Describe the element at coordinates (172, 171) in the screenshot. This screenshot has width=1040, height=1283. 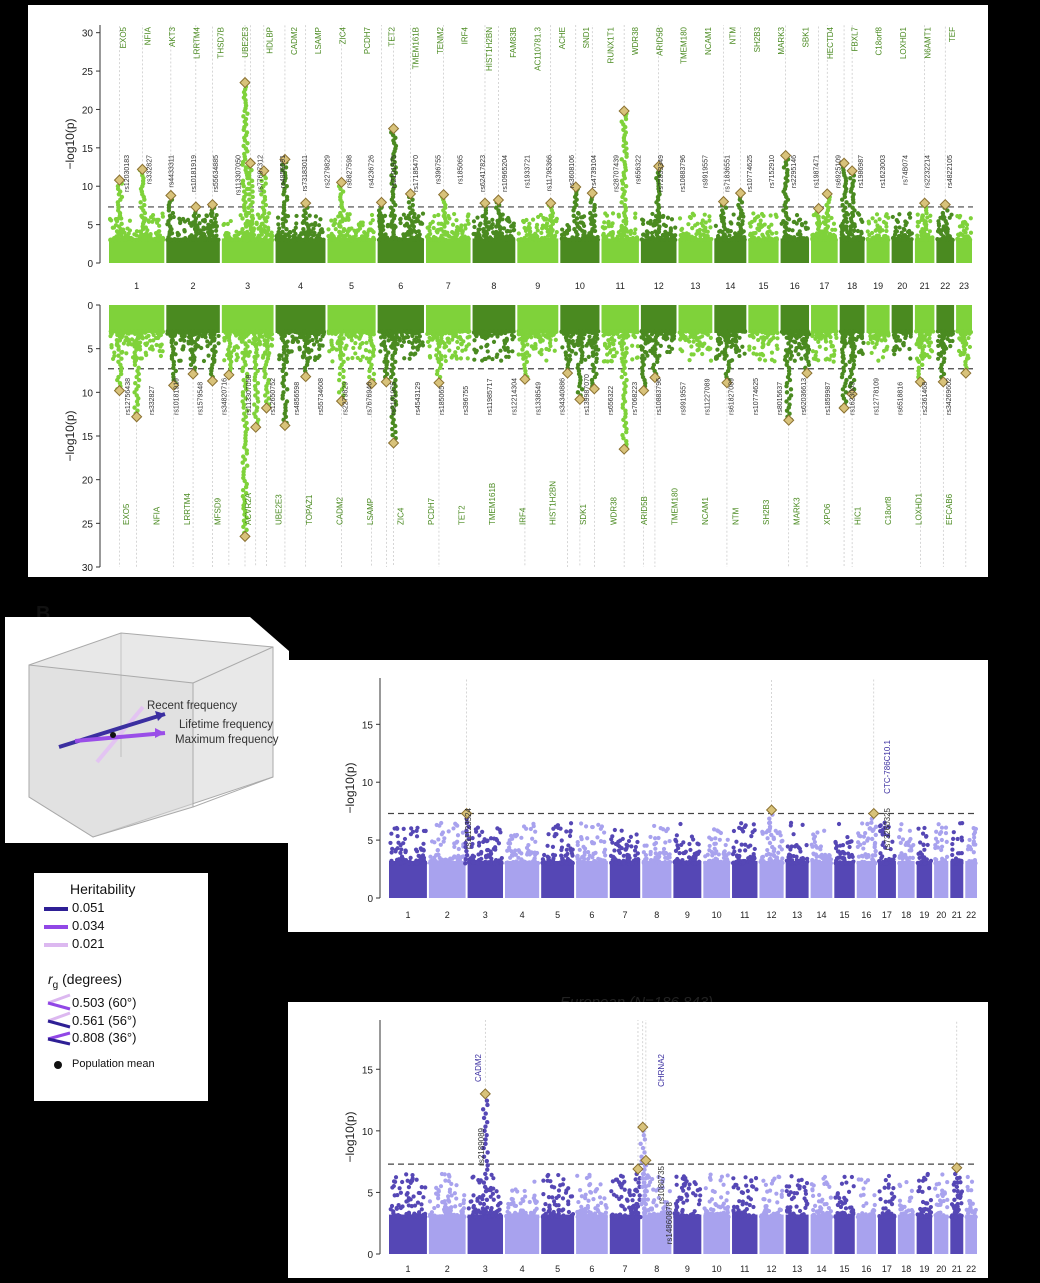
I see `snp-label: rs4433311` at that location.